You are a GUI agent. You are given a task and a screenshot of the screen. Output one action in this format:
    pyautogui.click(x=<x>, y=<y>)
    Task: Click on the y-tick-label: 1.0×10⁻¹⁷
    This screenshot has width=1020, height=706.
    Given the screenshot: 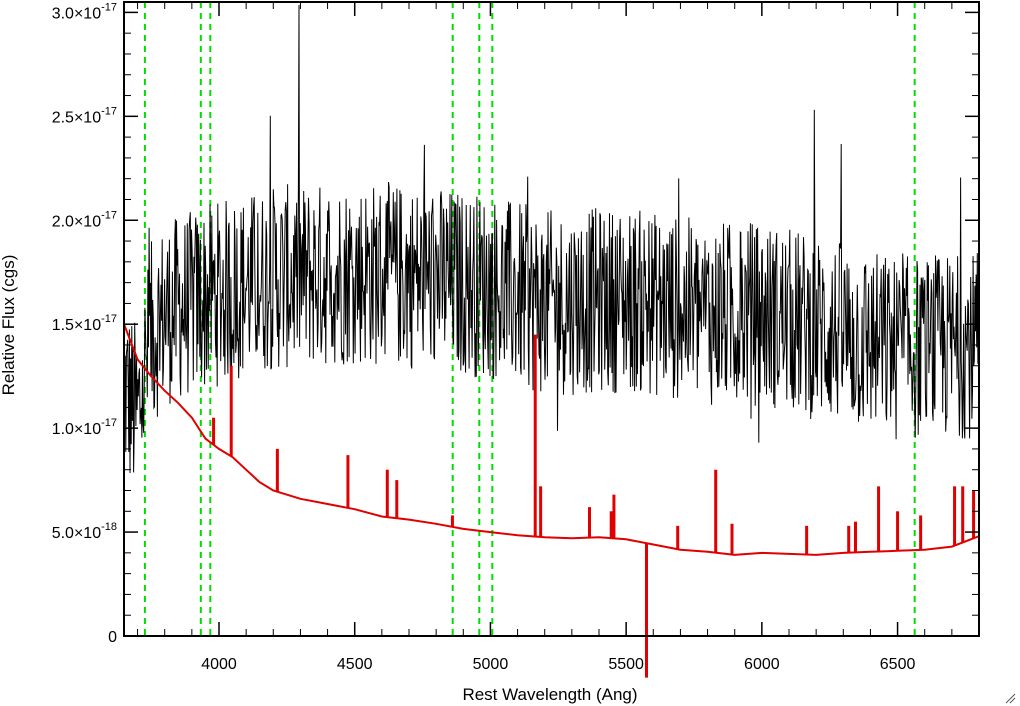 What is the action you would take?
    pyautogui.click(x=84, y=427)
    